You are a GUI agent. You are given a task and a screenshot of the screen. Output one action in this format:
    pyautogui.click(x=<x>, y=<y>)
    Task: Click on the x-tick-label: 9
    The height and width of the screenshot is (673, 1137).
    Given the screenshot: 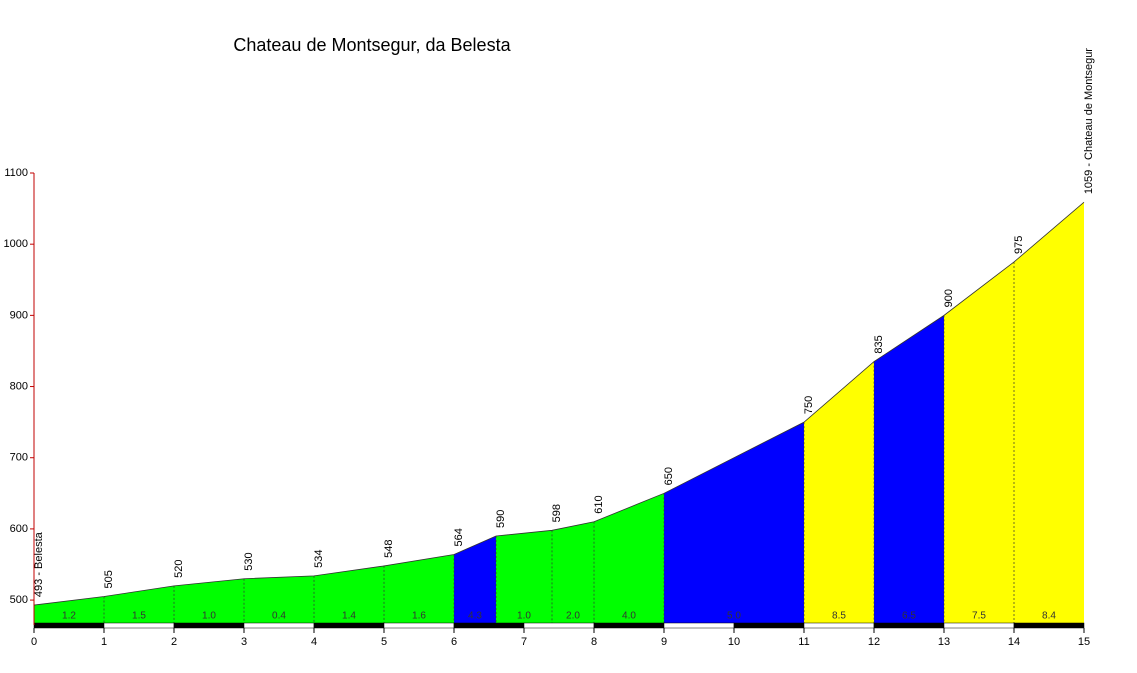 What is the action you would take?
    pyautogui.click(x=664, y=642)
    